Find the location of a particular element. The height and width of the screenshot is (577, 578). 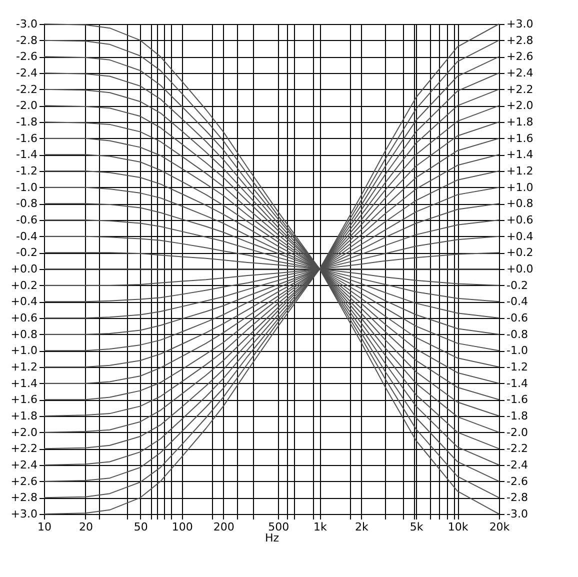

x-tick-label: 2k is located at coordinates (361, 527).